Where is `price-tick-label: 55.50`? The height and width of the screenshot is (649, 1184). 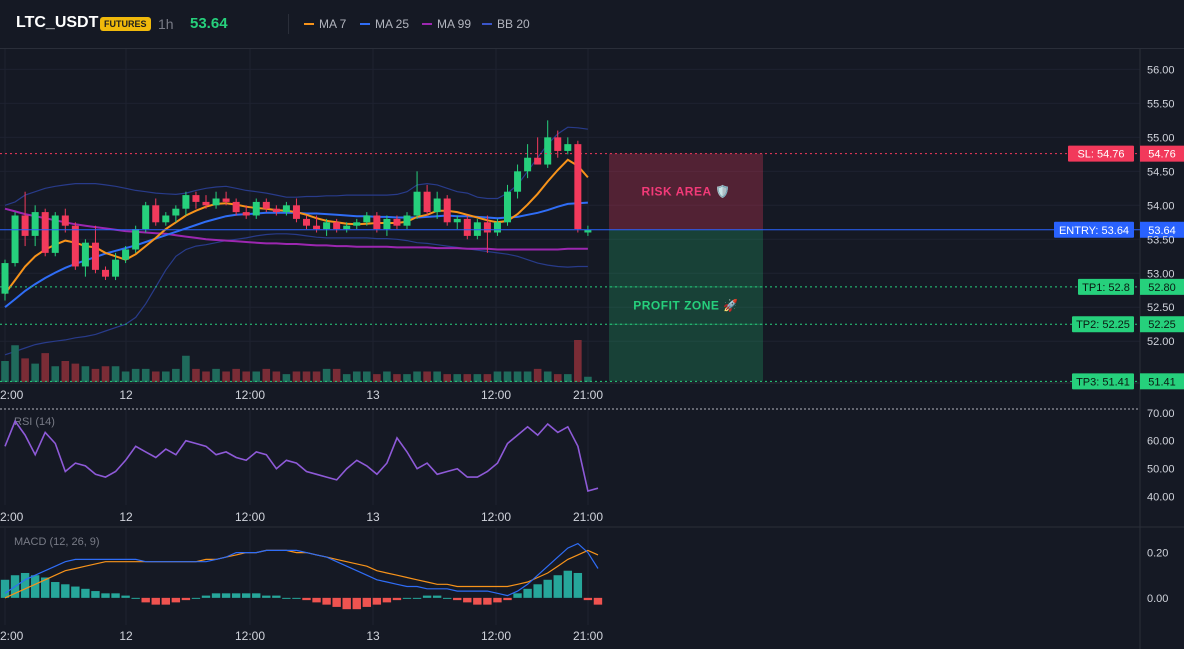 price-tick-label: 55.50 is located at coordinates (1161, 104).